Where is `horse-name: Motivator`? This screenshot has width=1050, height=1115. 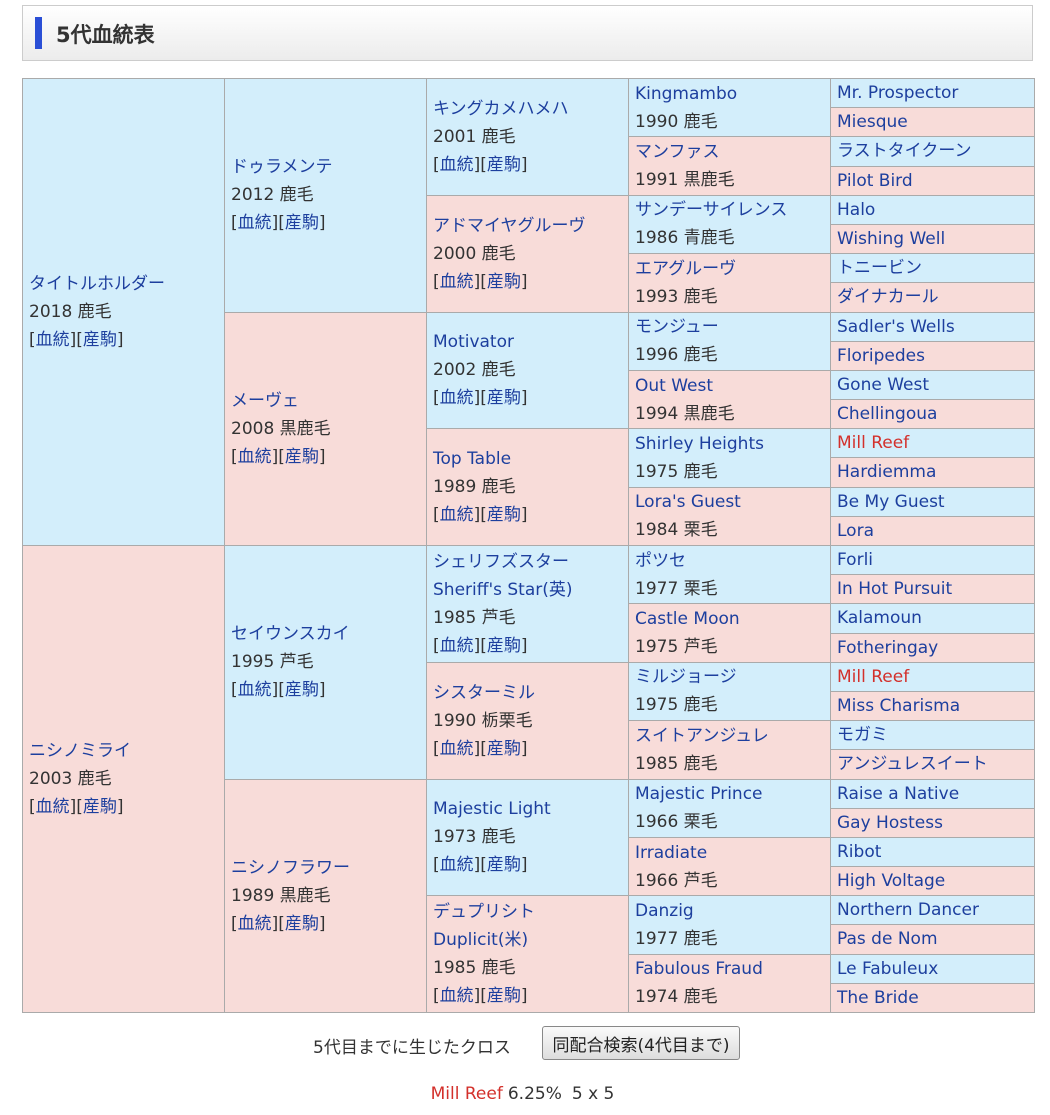
horse-name: Motivator is located at coordinates (473, 342).